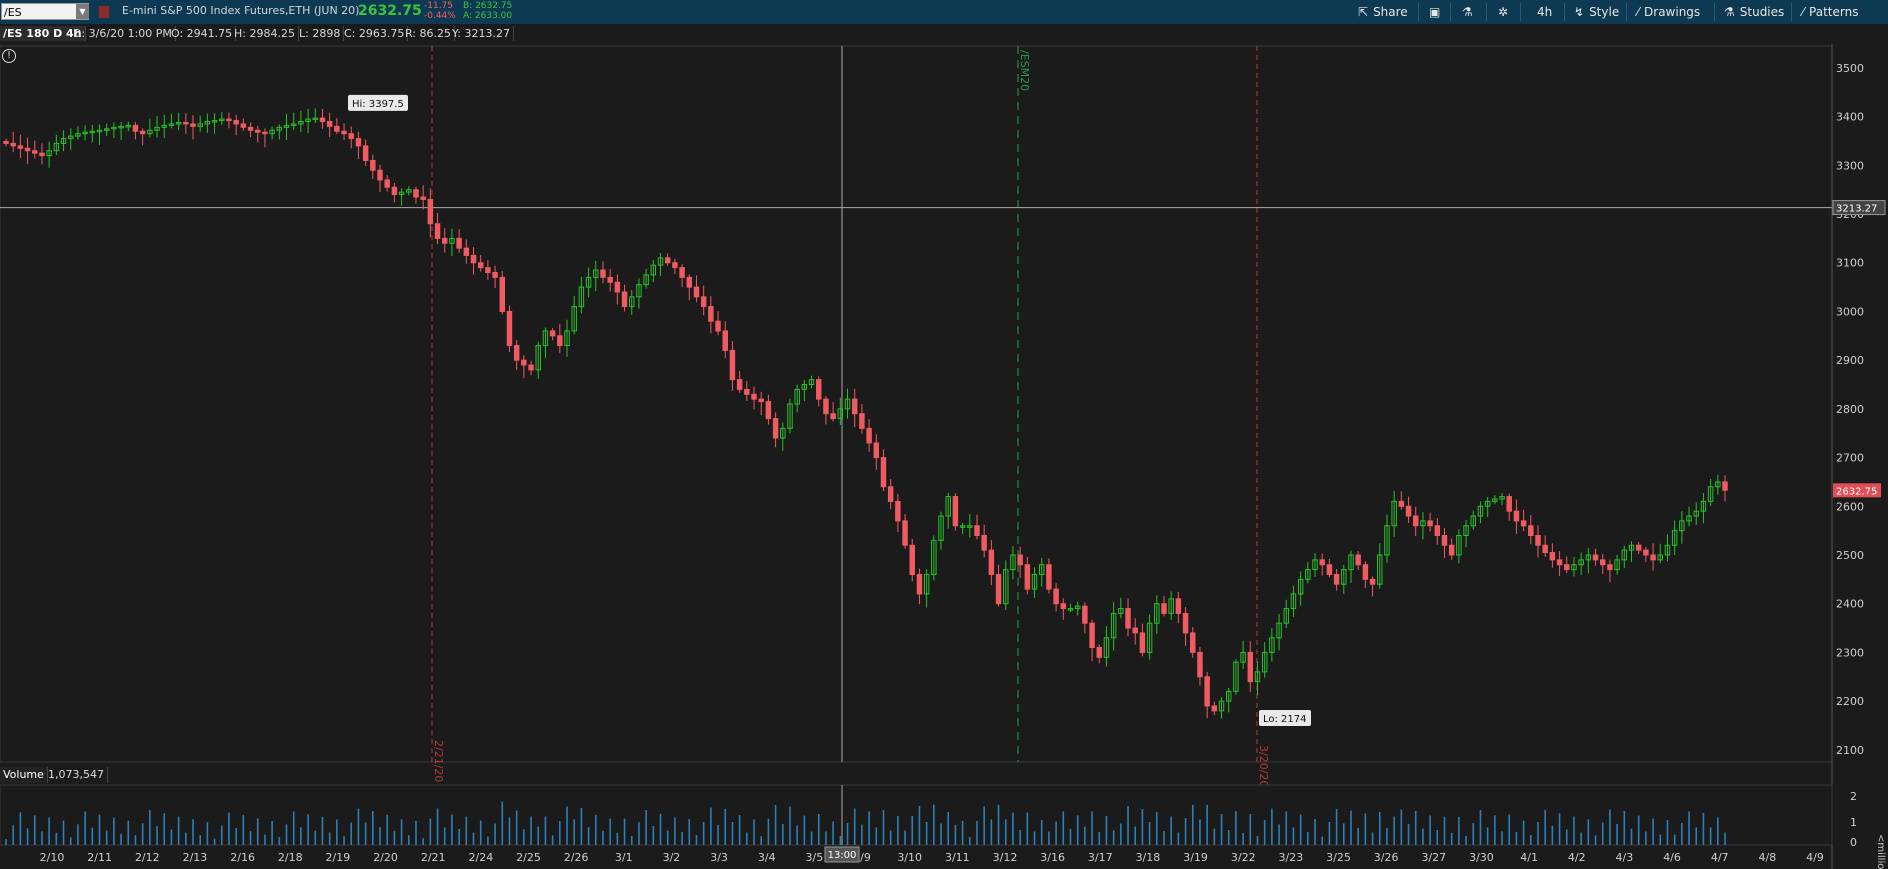  What do you see at coordinates (1363, 12) in the screenshot?
I see `share-icon: ⇱` at bounding box center [1363, 12].